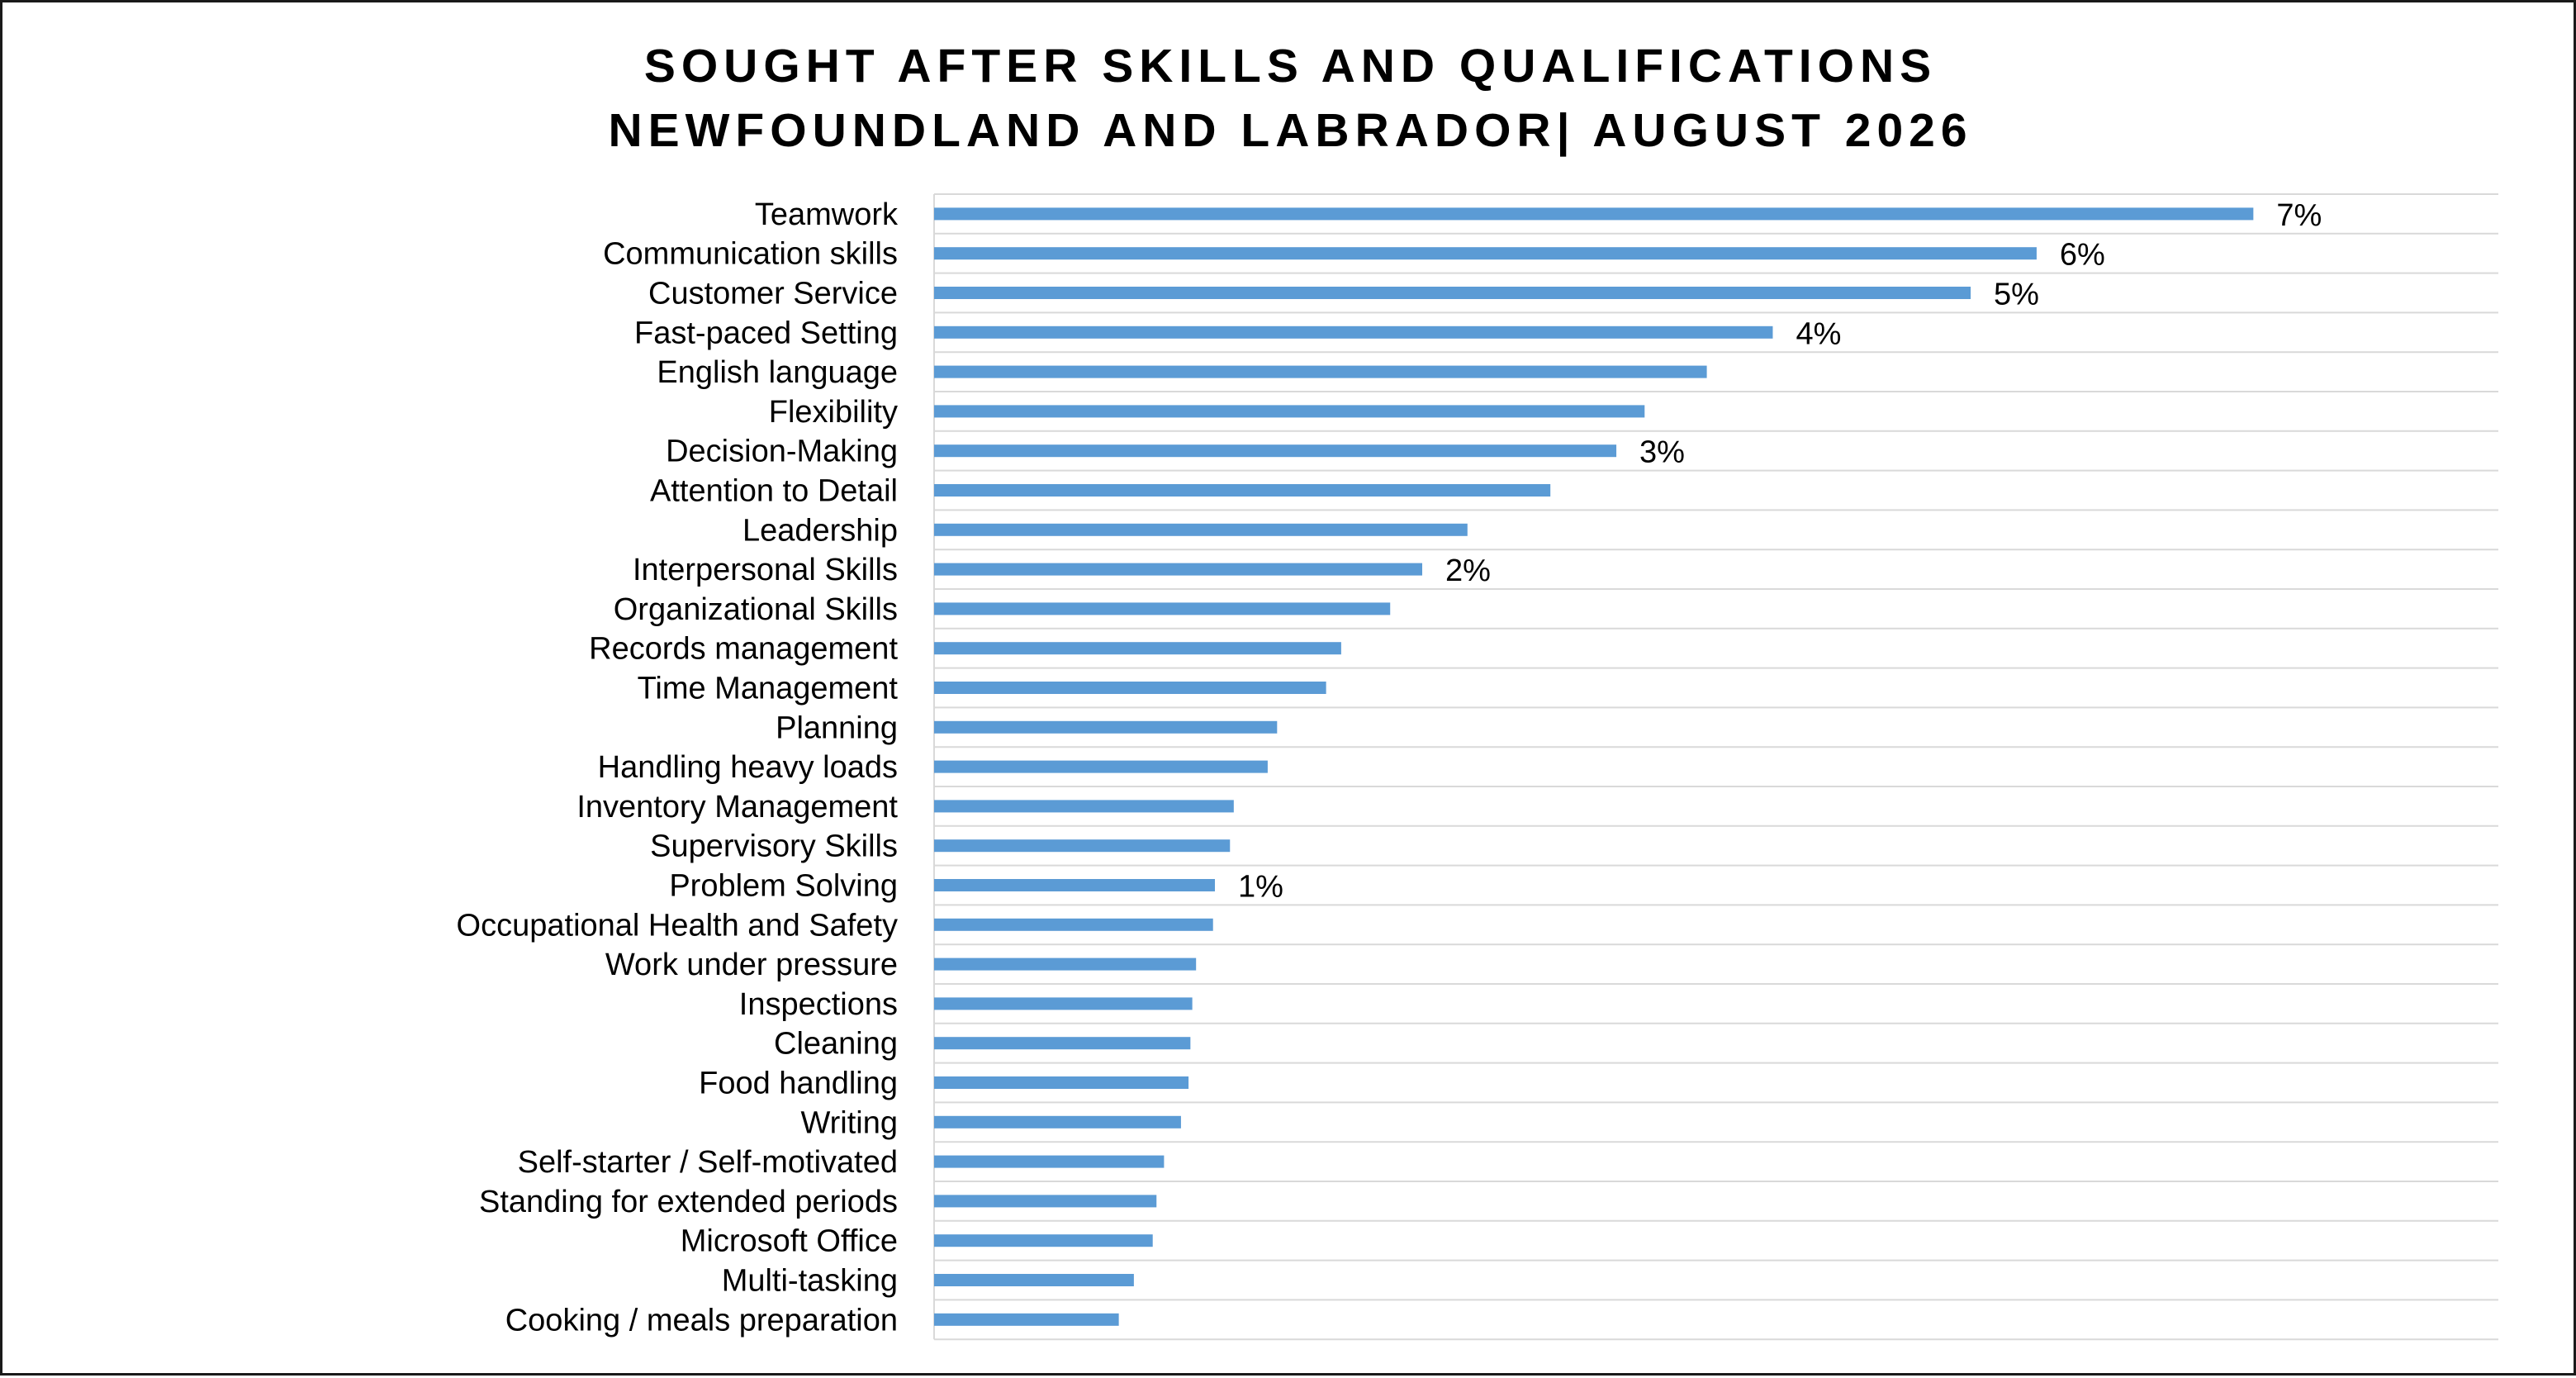 The height and width of the screenshot is (1378, 2576). I want to click on data-label: 3%, so click(1662, 453).